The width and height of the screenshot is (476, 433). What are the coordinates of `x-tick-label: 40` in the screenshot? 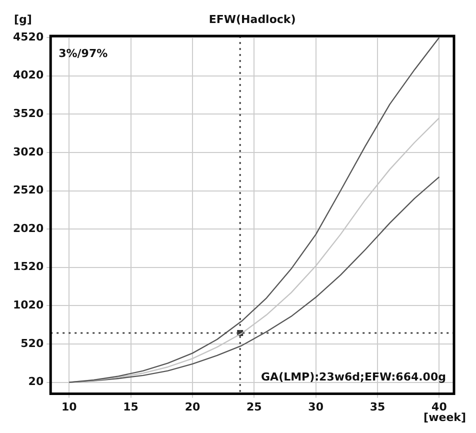 It's located at (440, 407).